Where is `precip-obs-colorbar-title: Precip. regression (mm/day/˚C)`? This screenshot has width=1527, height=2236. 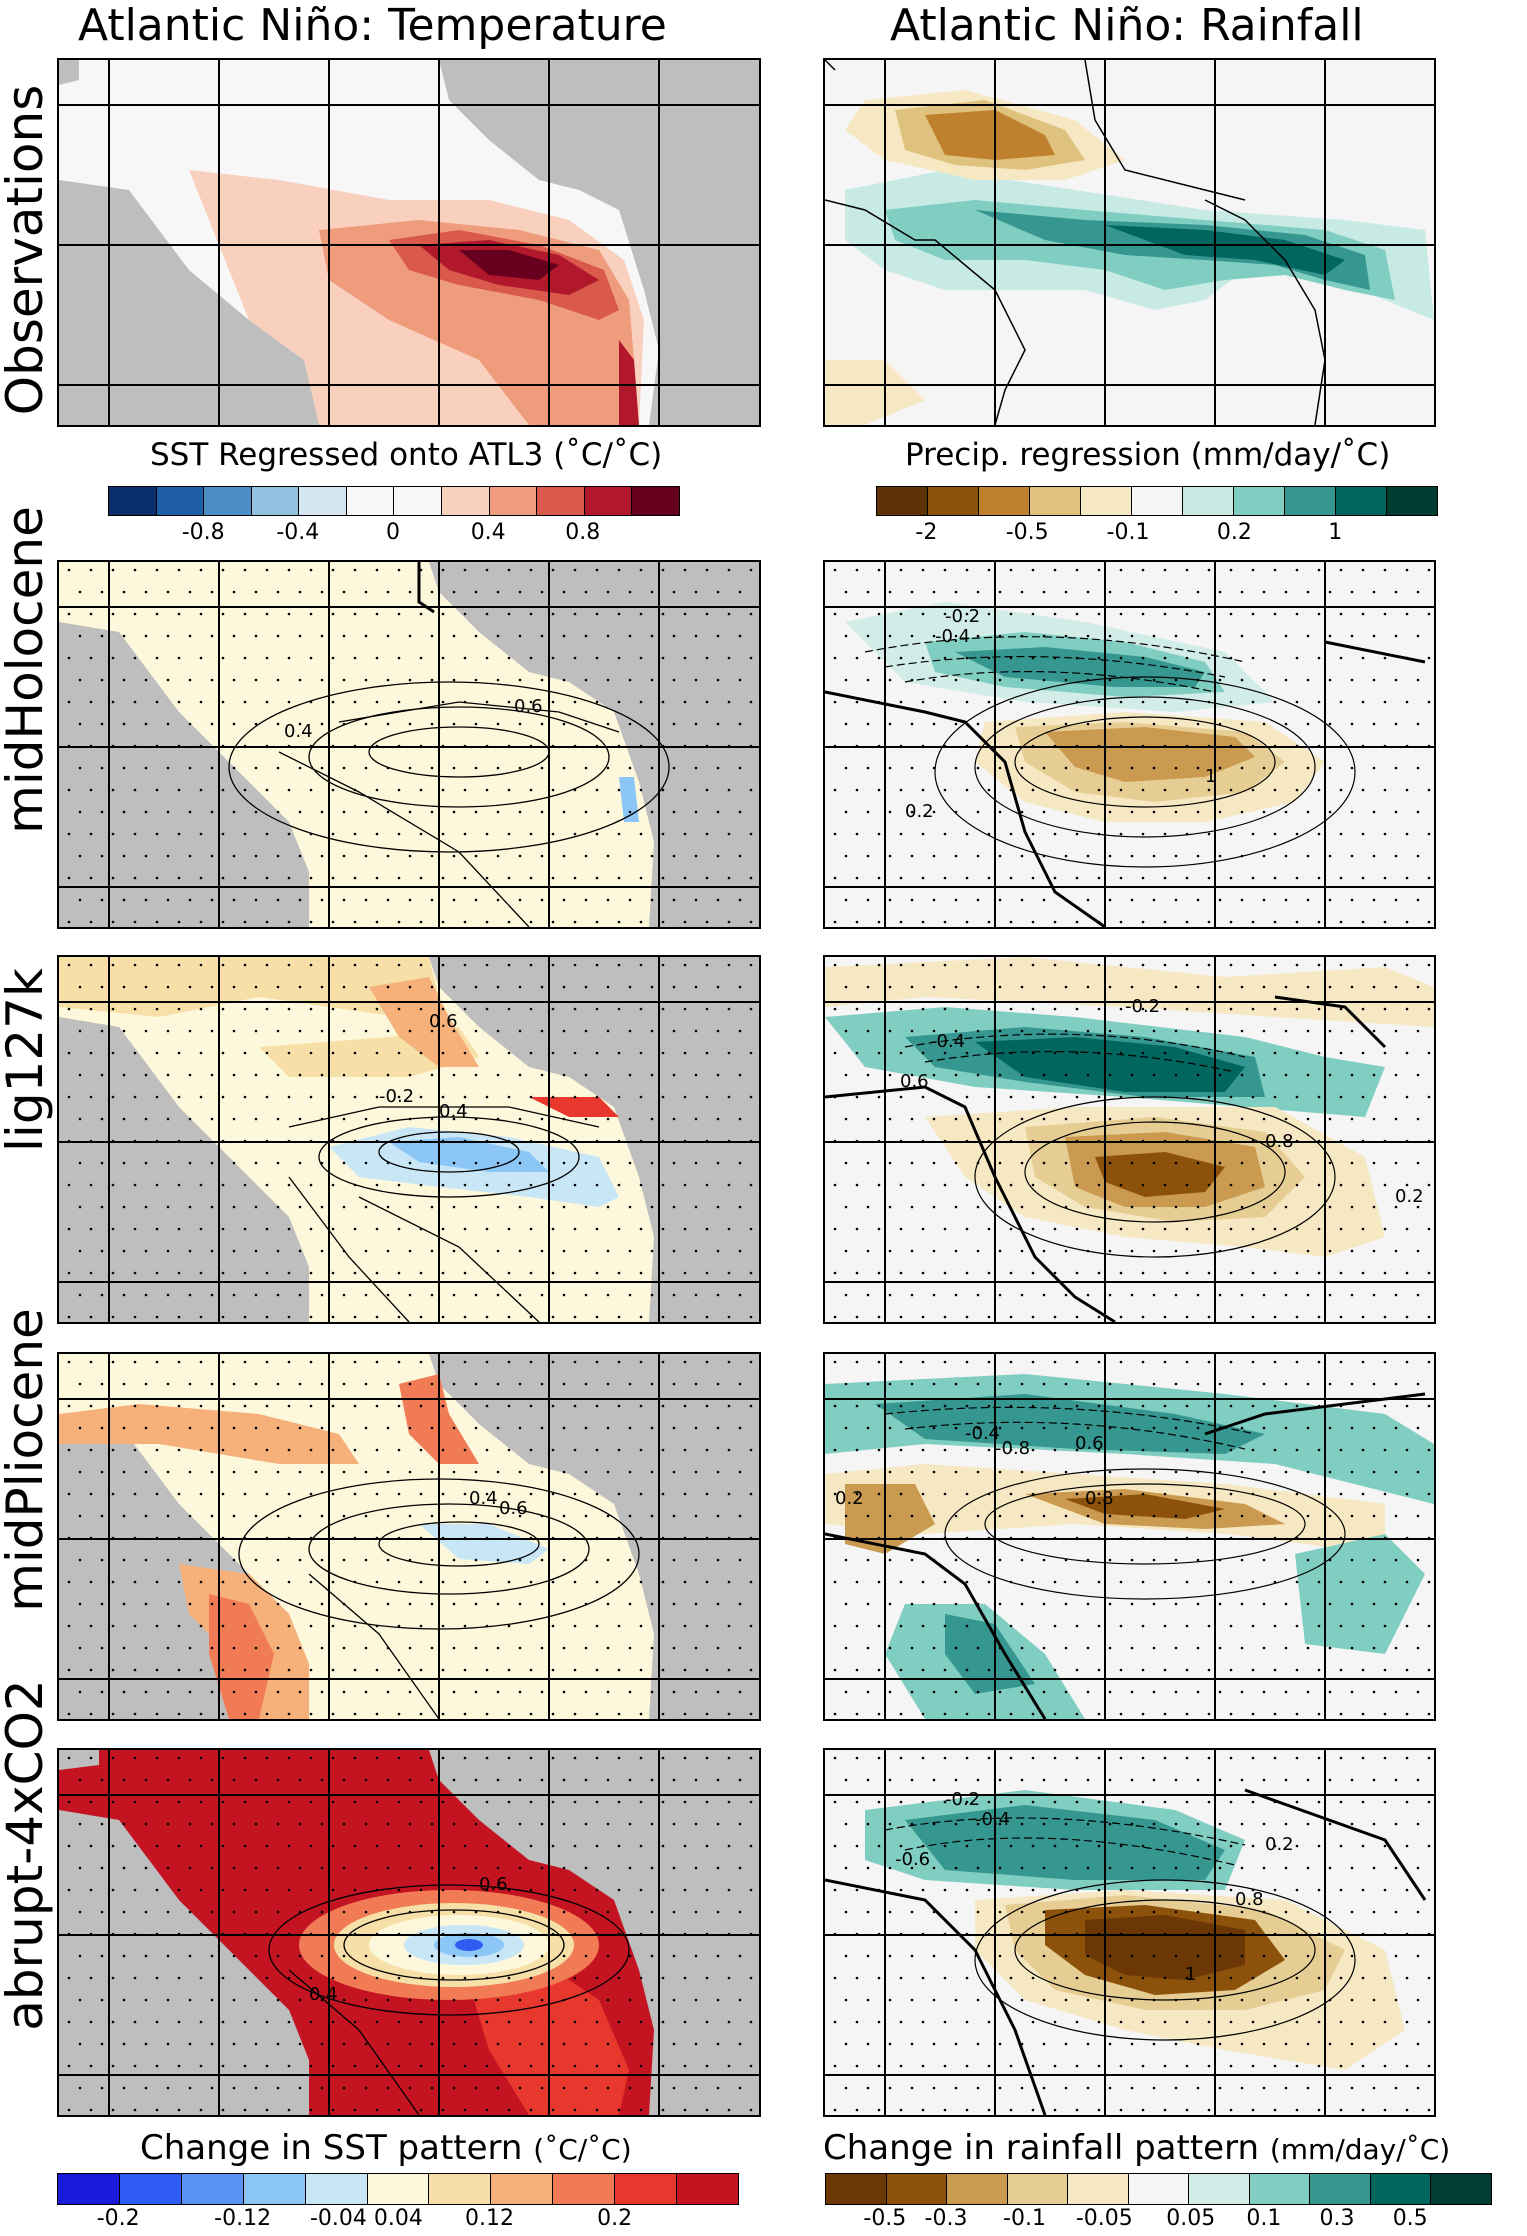
precip-obs-colorbar-title: Precip. regression (mm/day/˚C) is located at coordinates (1148, 455).